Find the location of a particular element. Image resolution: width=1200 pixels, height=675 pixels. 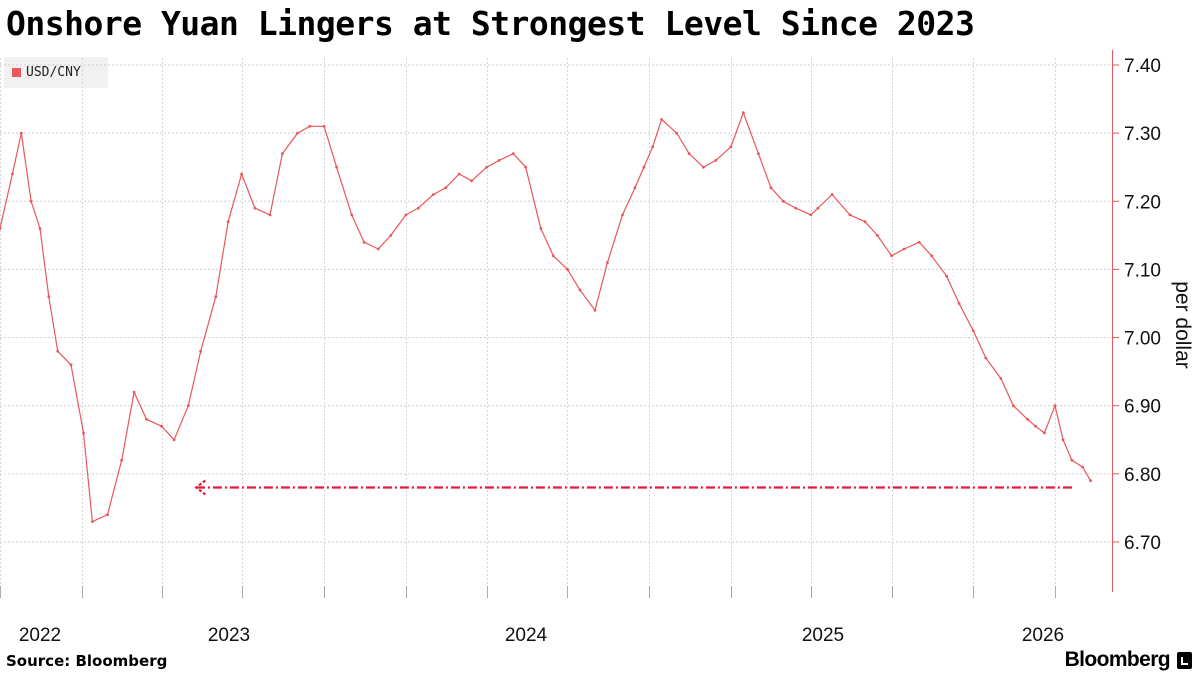

legend: USD/CNY is located at coordinates (56, 72).